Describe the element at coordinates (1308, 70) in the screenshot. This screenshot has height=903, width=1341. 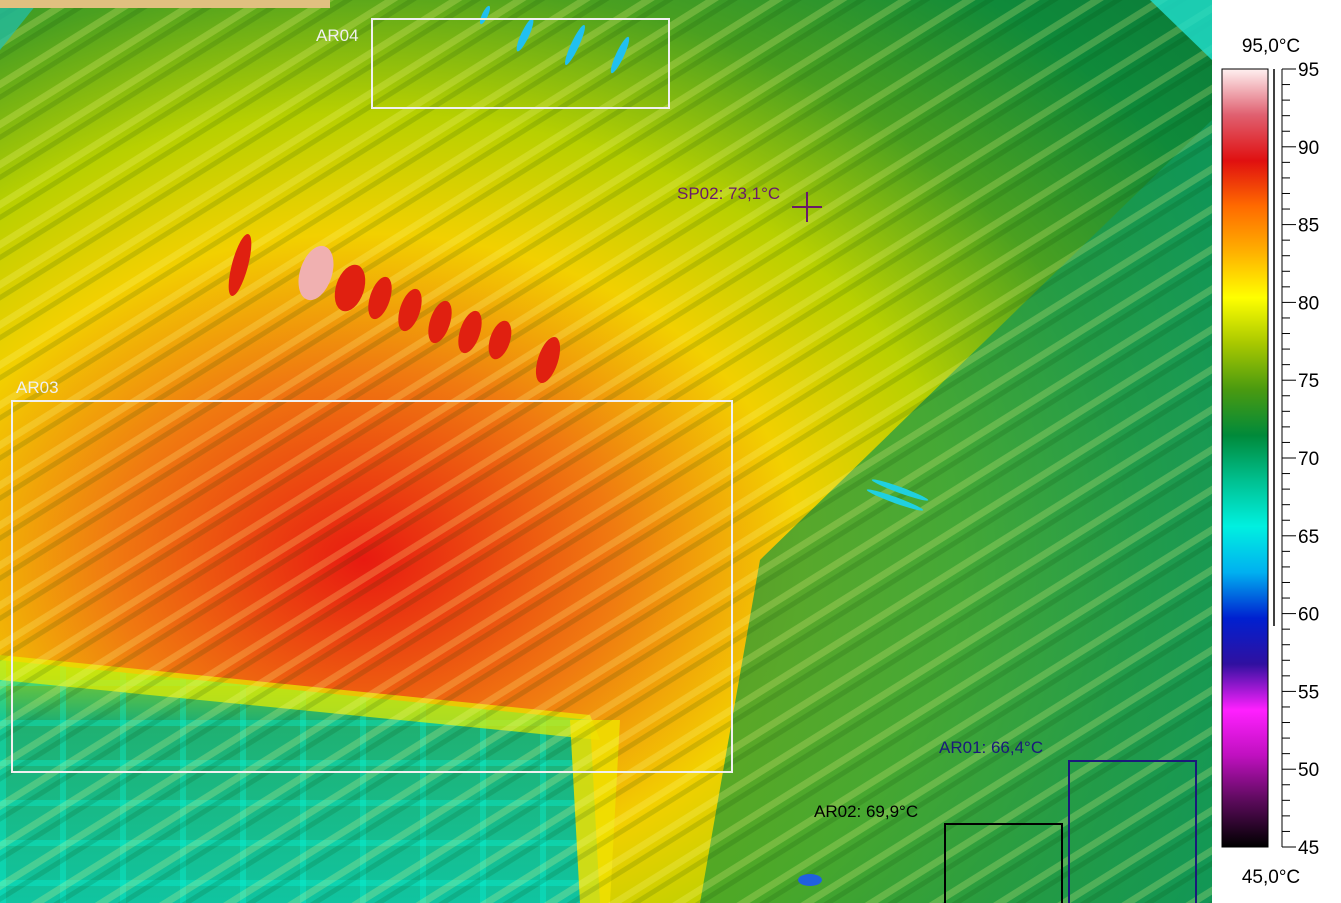
I see `scale-tick-label: 95` at that location.